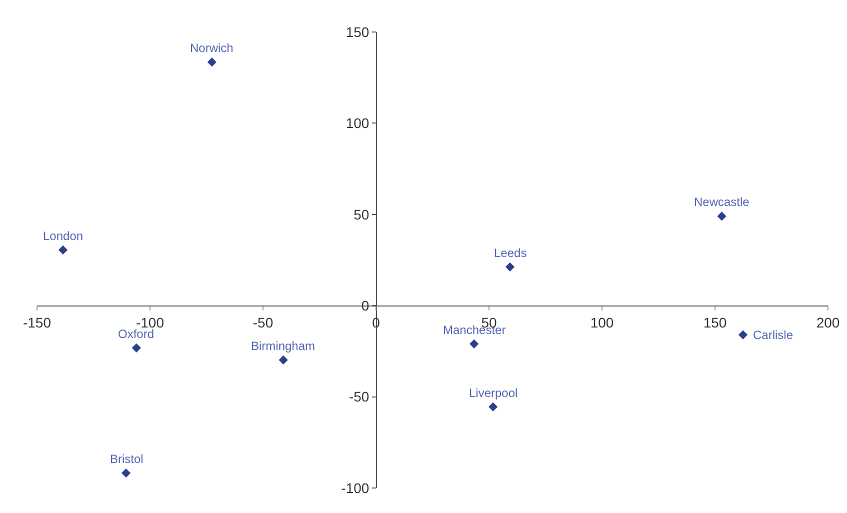  Describe the element at coordinates (358, 123) in the screenshot. I see `y-tick-label: 100` at that location.